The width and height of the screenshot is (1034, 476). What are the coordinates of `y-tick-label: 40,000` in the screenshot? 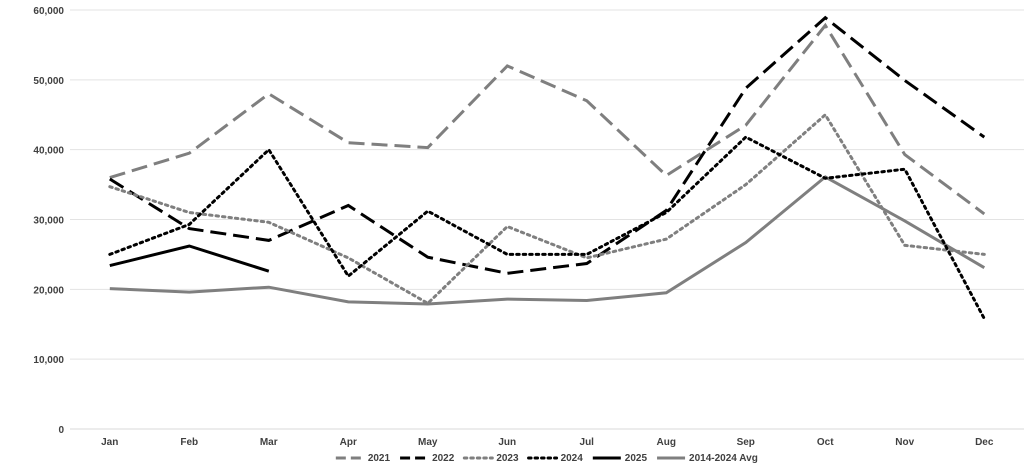 It's located at (48, 151).